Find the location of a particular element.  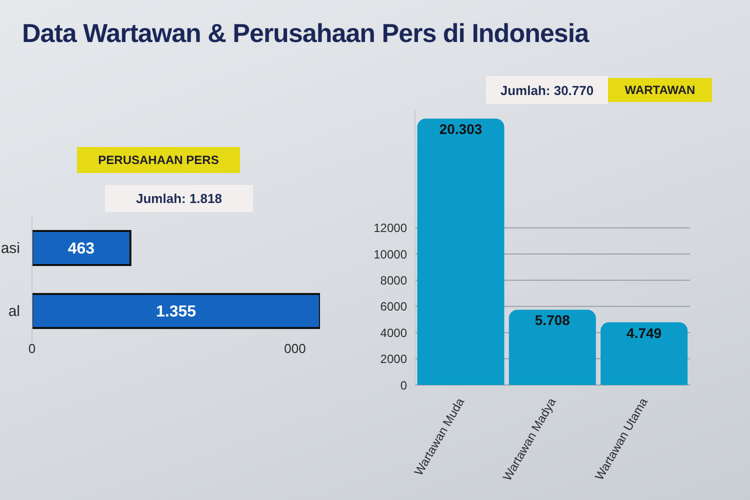

chart-title: WARTAWAN is located at coordinates (660, 90).